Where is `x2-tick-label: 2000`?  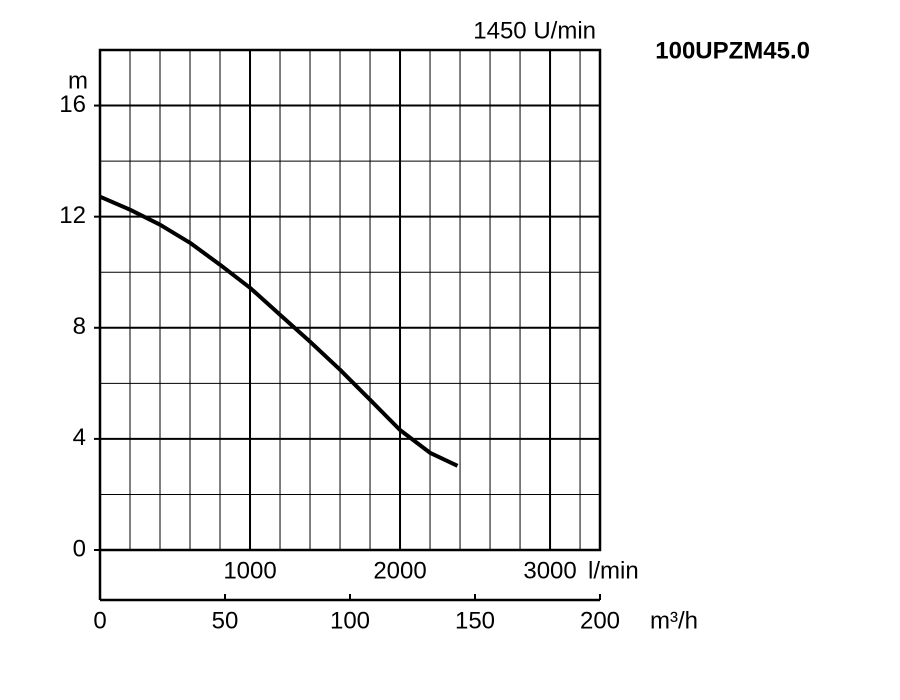
x2-tick-label: 2000 is located at coordinates (399, 570).